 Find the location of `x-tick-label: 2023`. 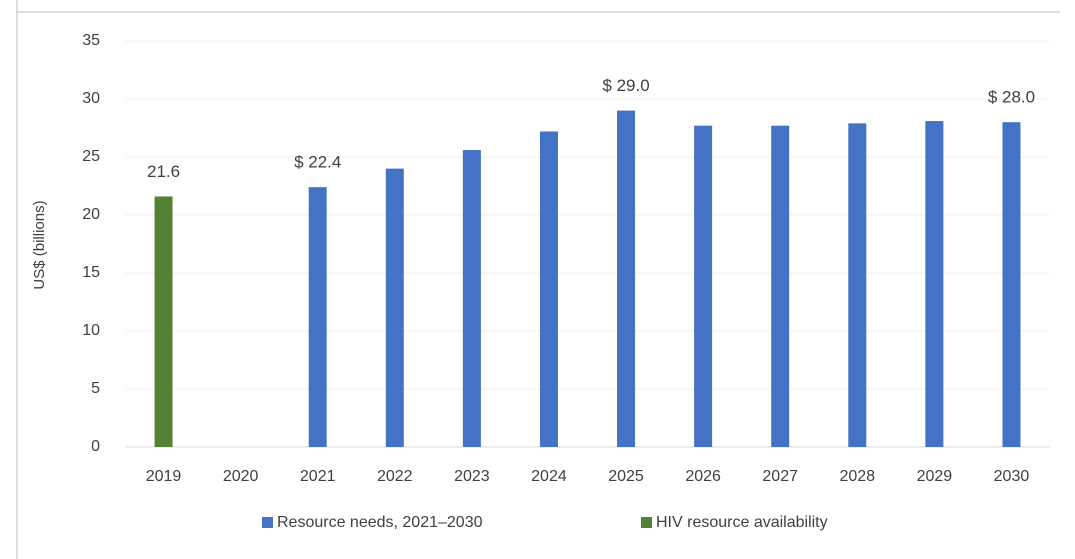

x-tick-label: 2023 is located at coordinates (472, 476).